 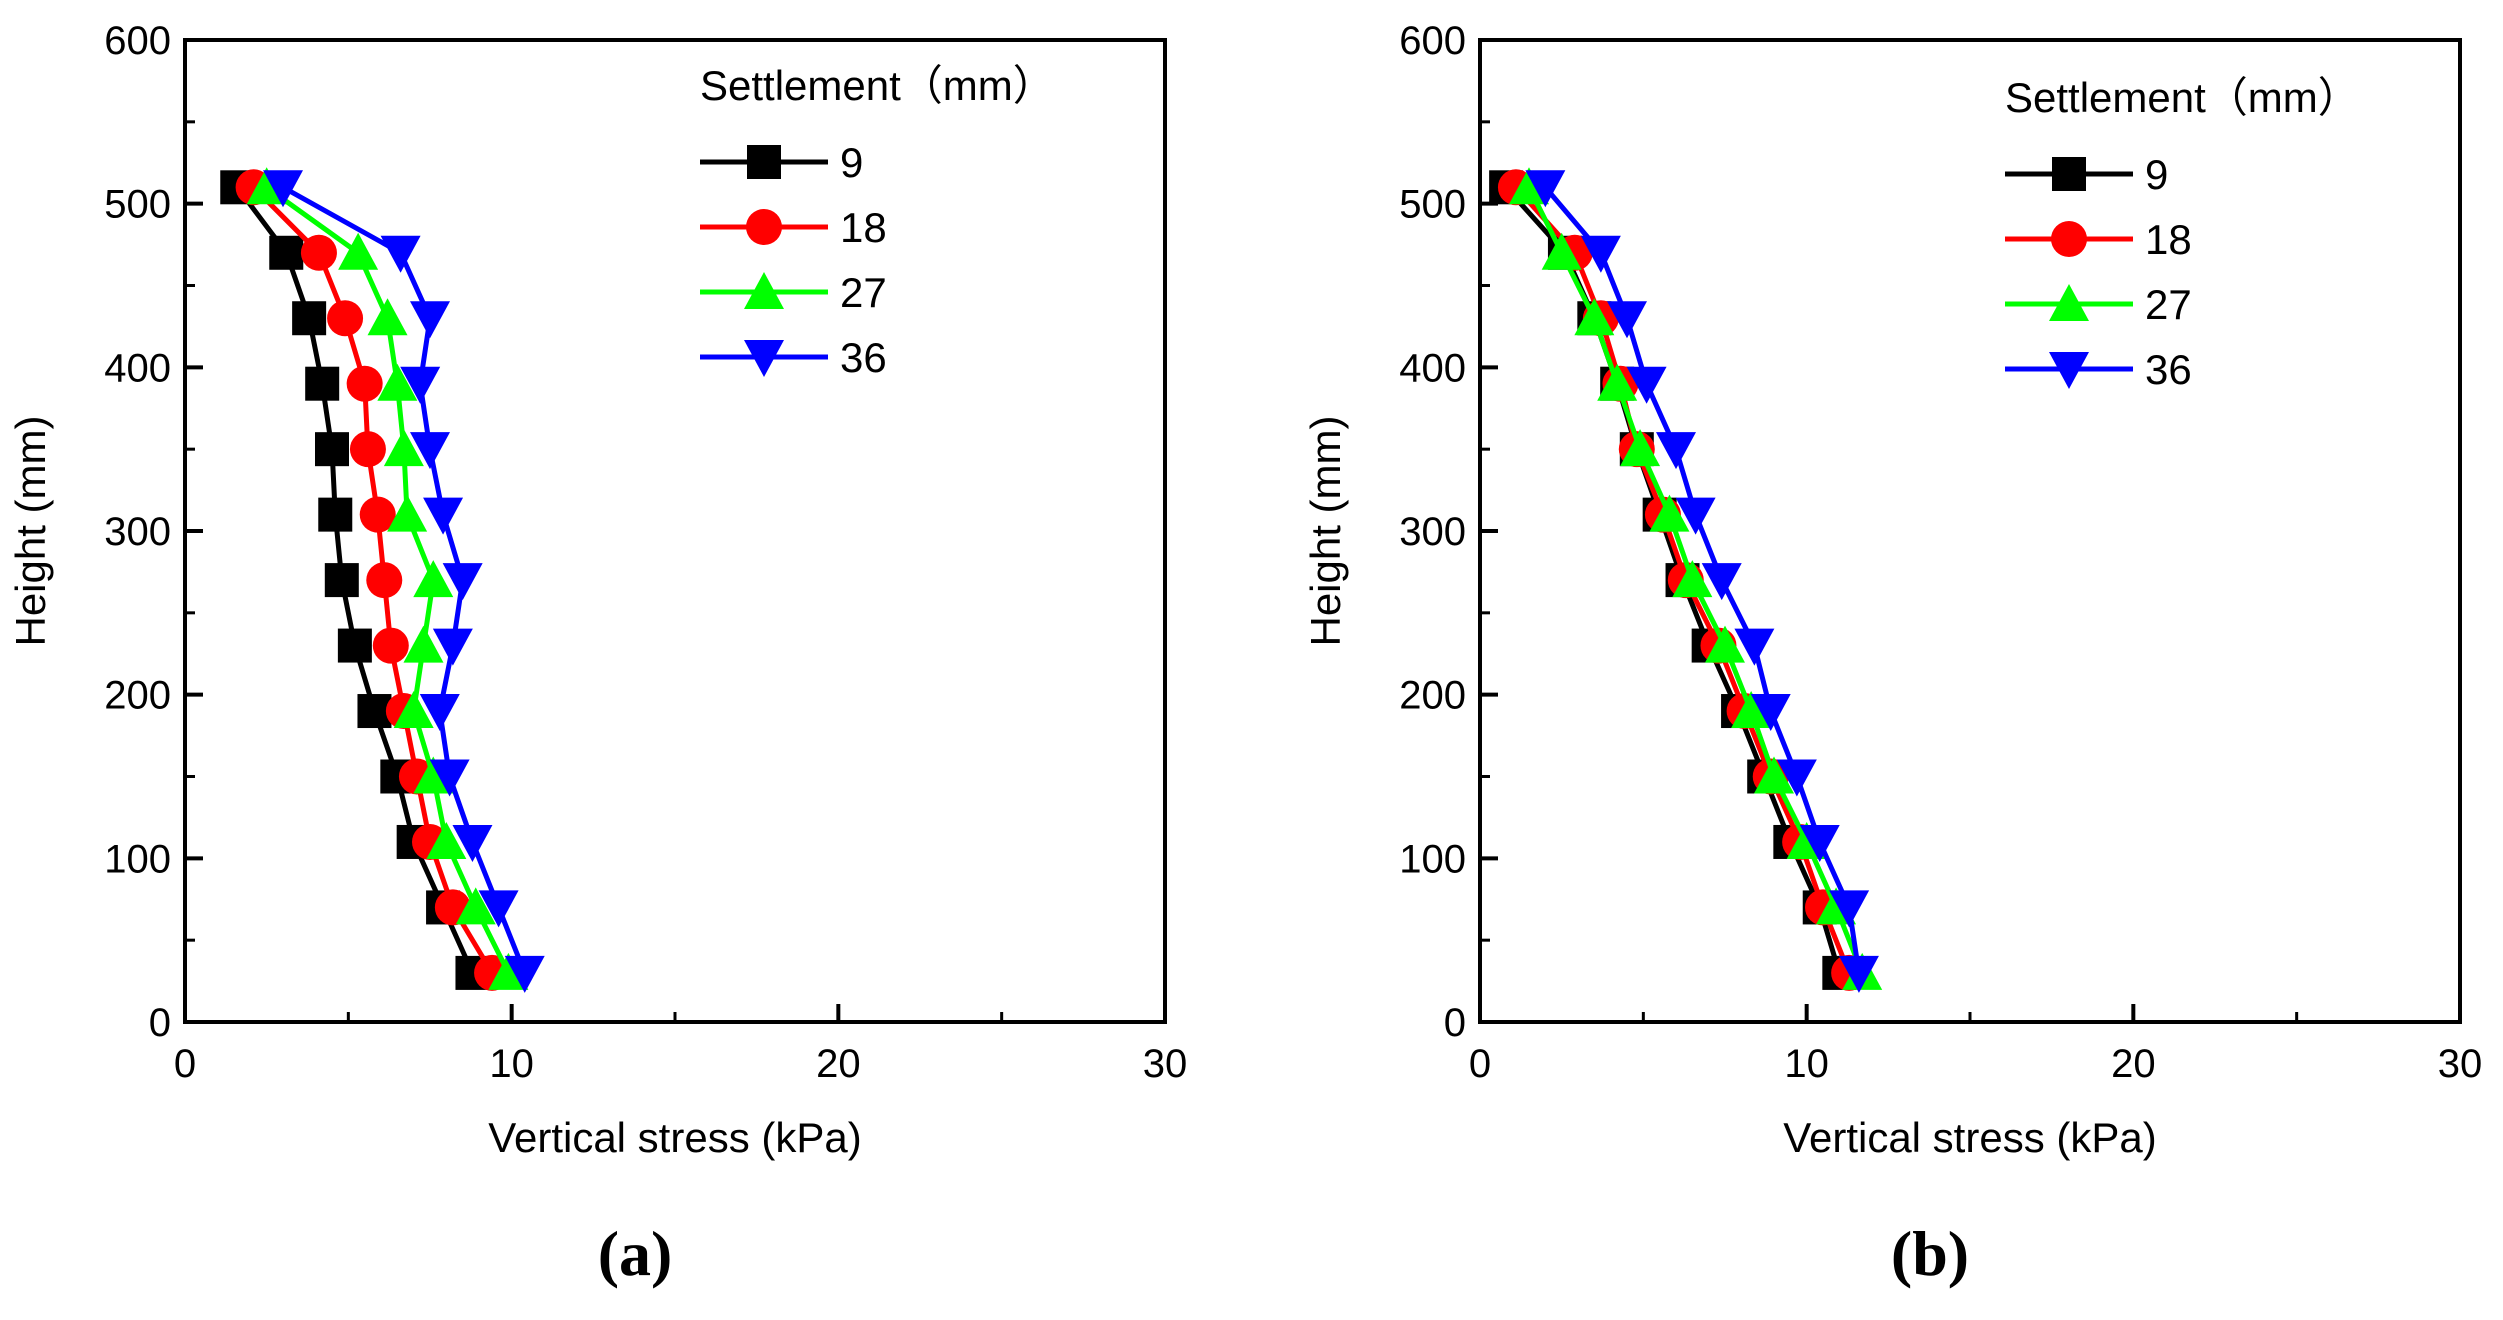 I want to click on y-tick-label: 400, so click(x=137, y=368).